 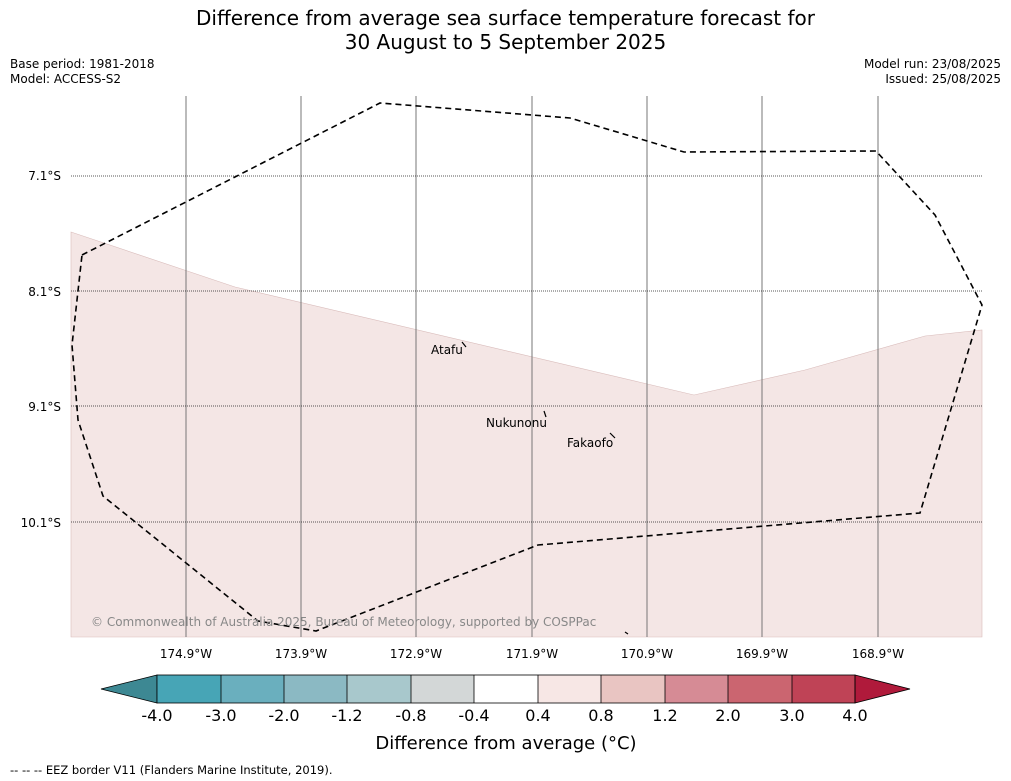 I want to click on nukunonu-island, so click(x=545, y=414).